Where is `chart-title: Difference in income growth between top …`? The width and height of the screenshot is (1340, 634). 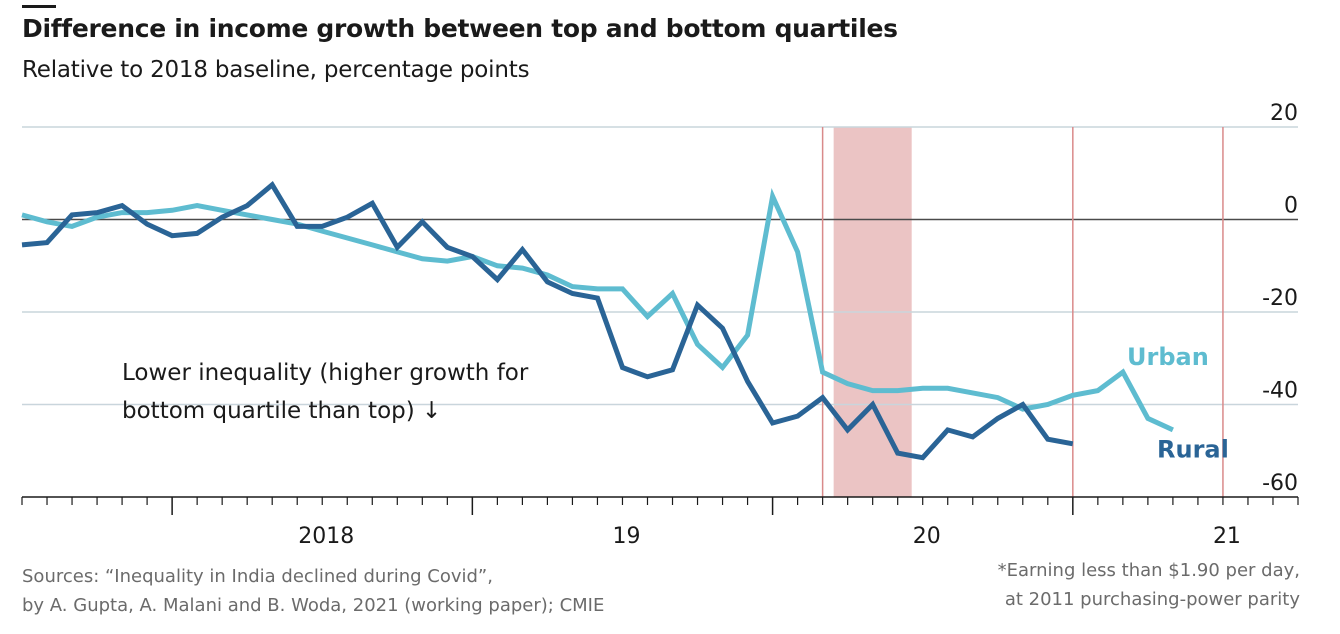
chart-title: Difference in income growth between top … is located at coordinates (460, 28).